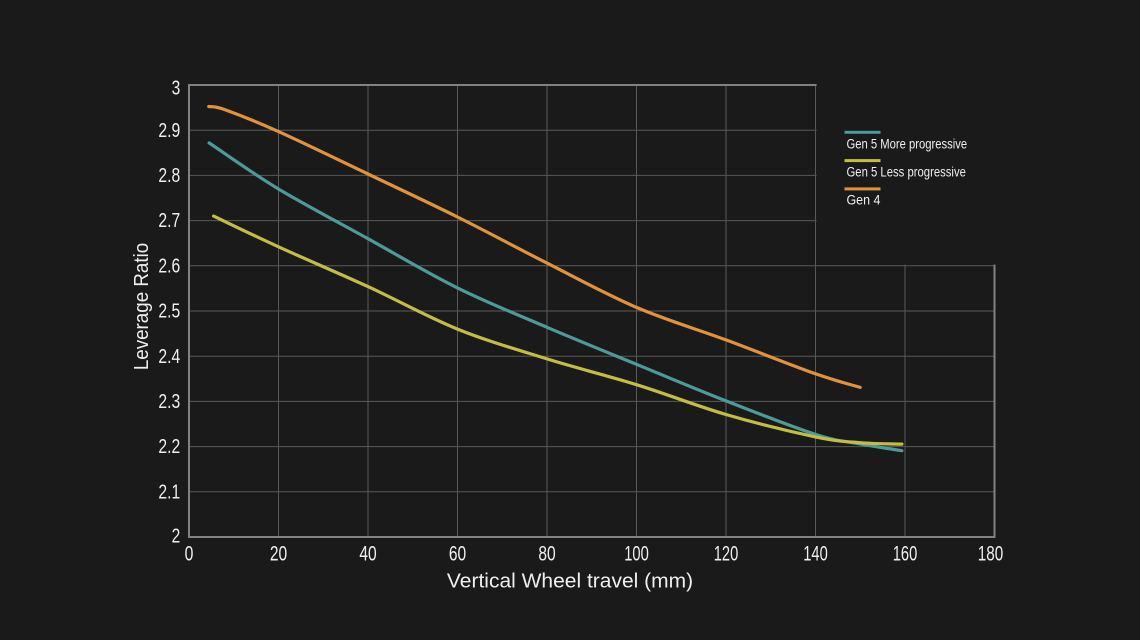  What do you see at coordinates (169, 266) in the screenshot?
I see `svg-text: 2.6` at bounding box center [169, 266].